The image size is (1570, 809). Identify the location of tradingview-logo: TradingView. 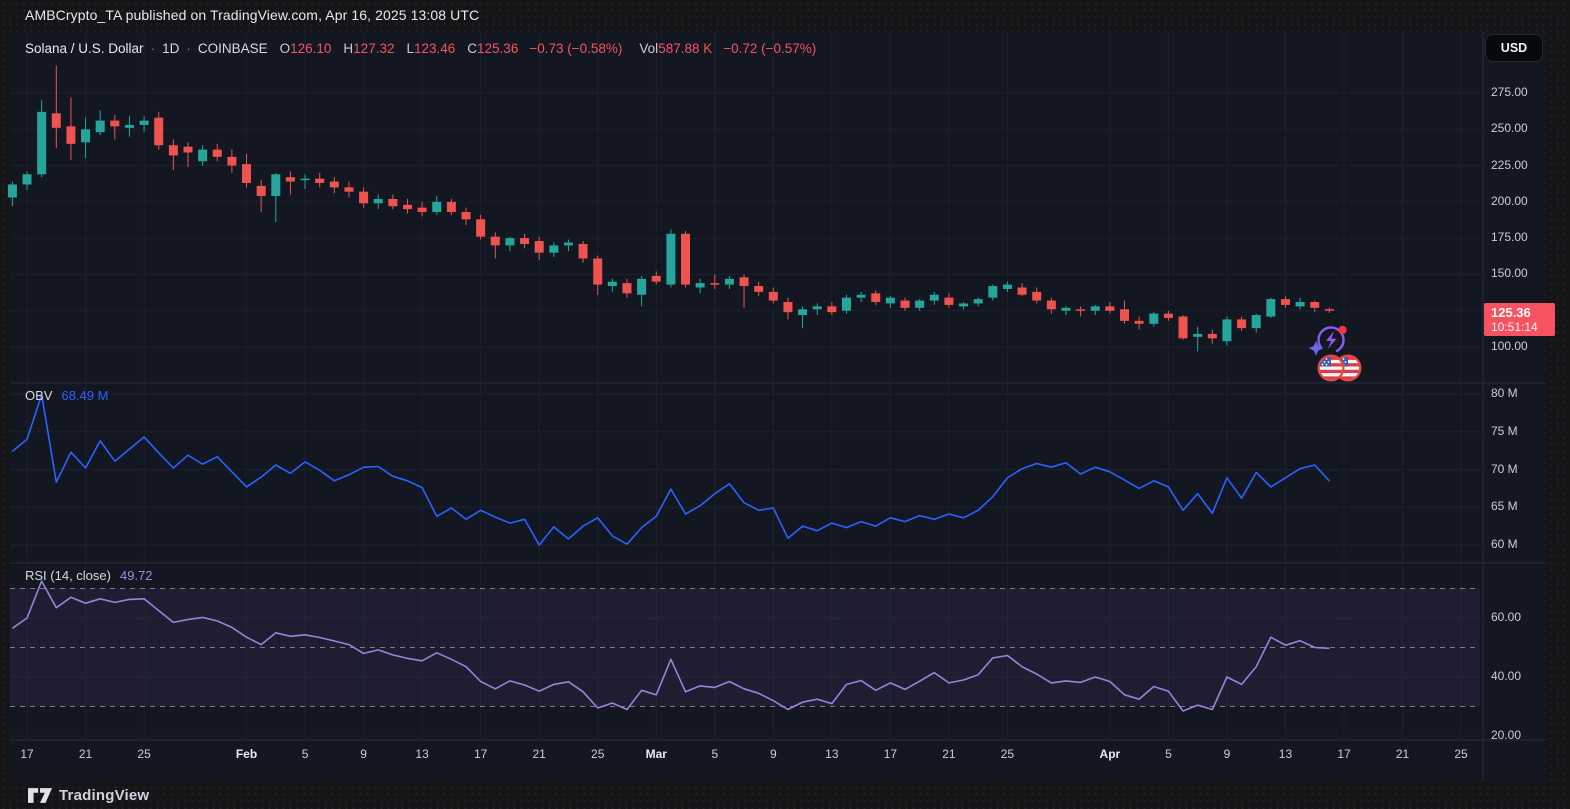
(88, 795).